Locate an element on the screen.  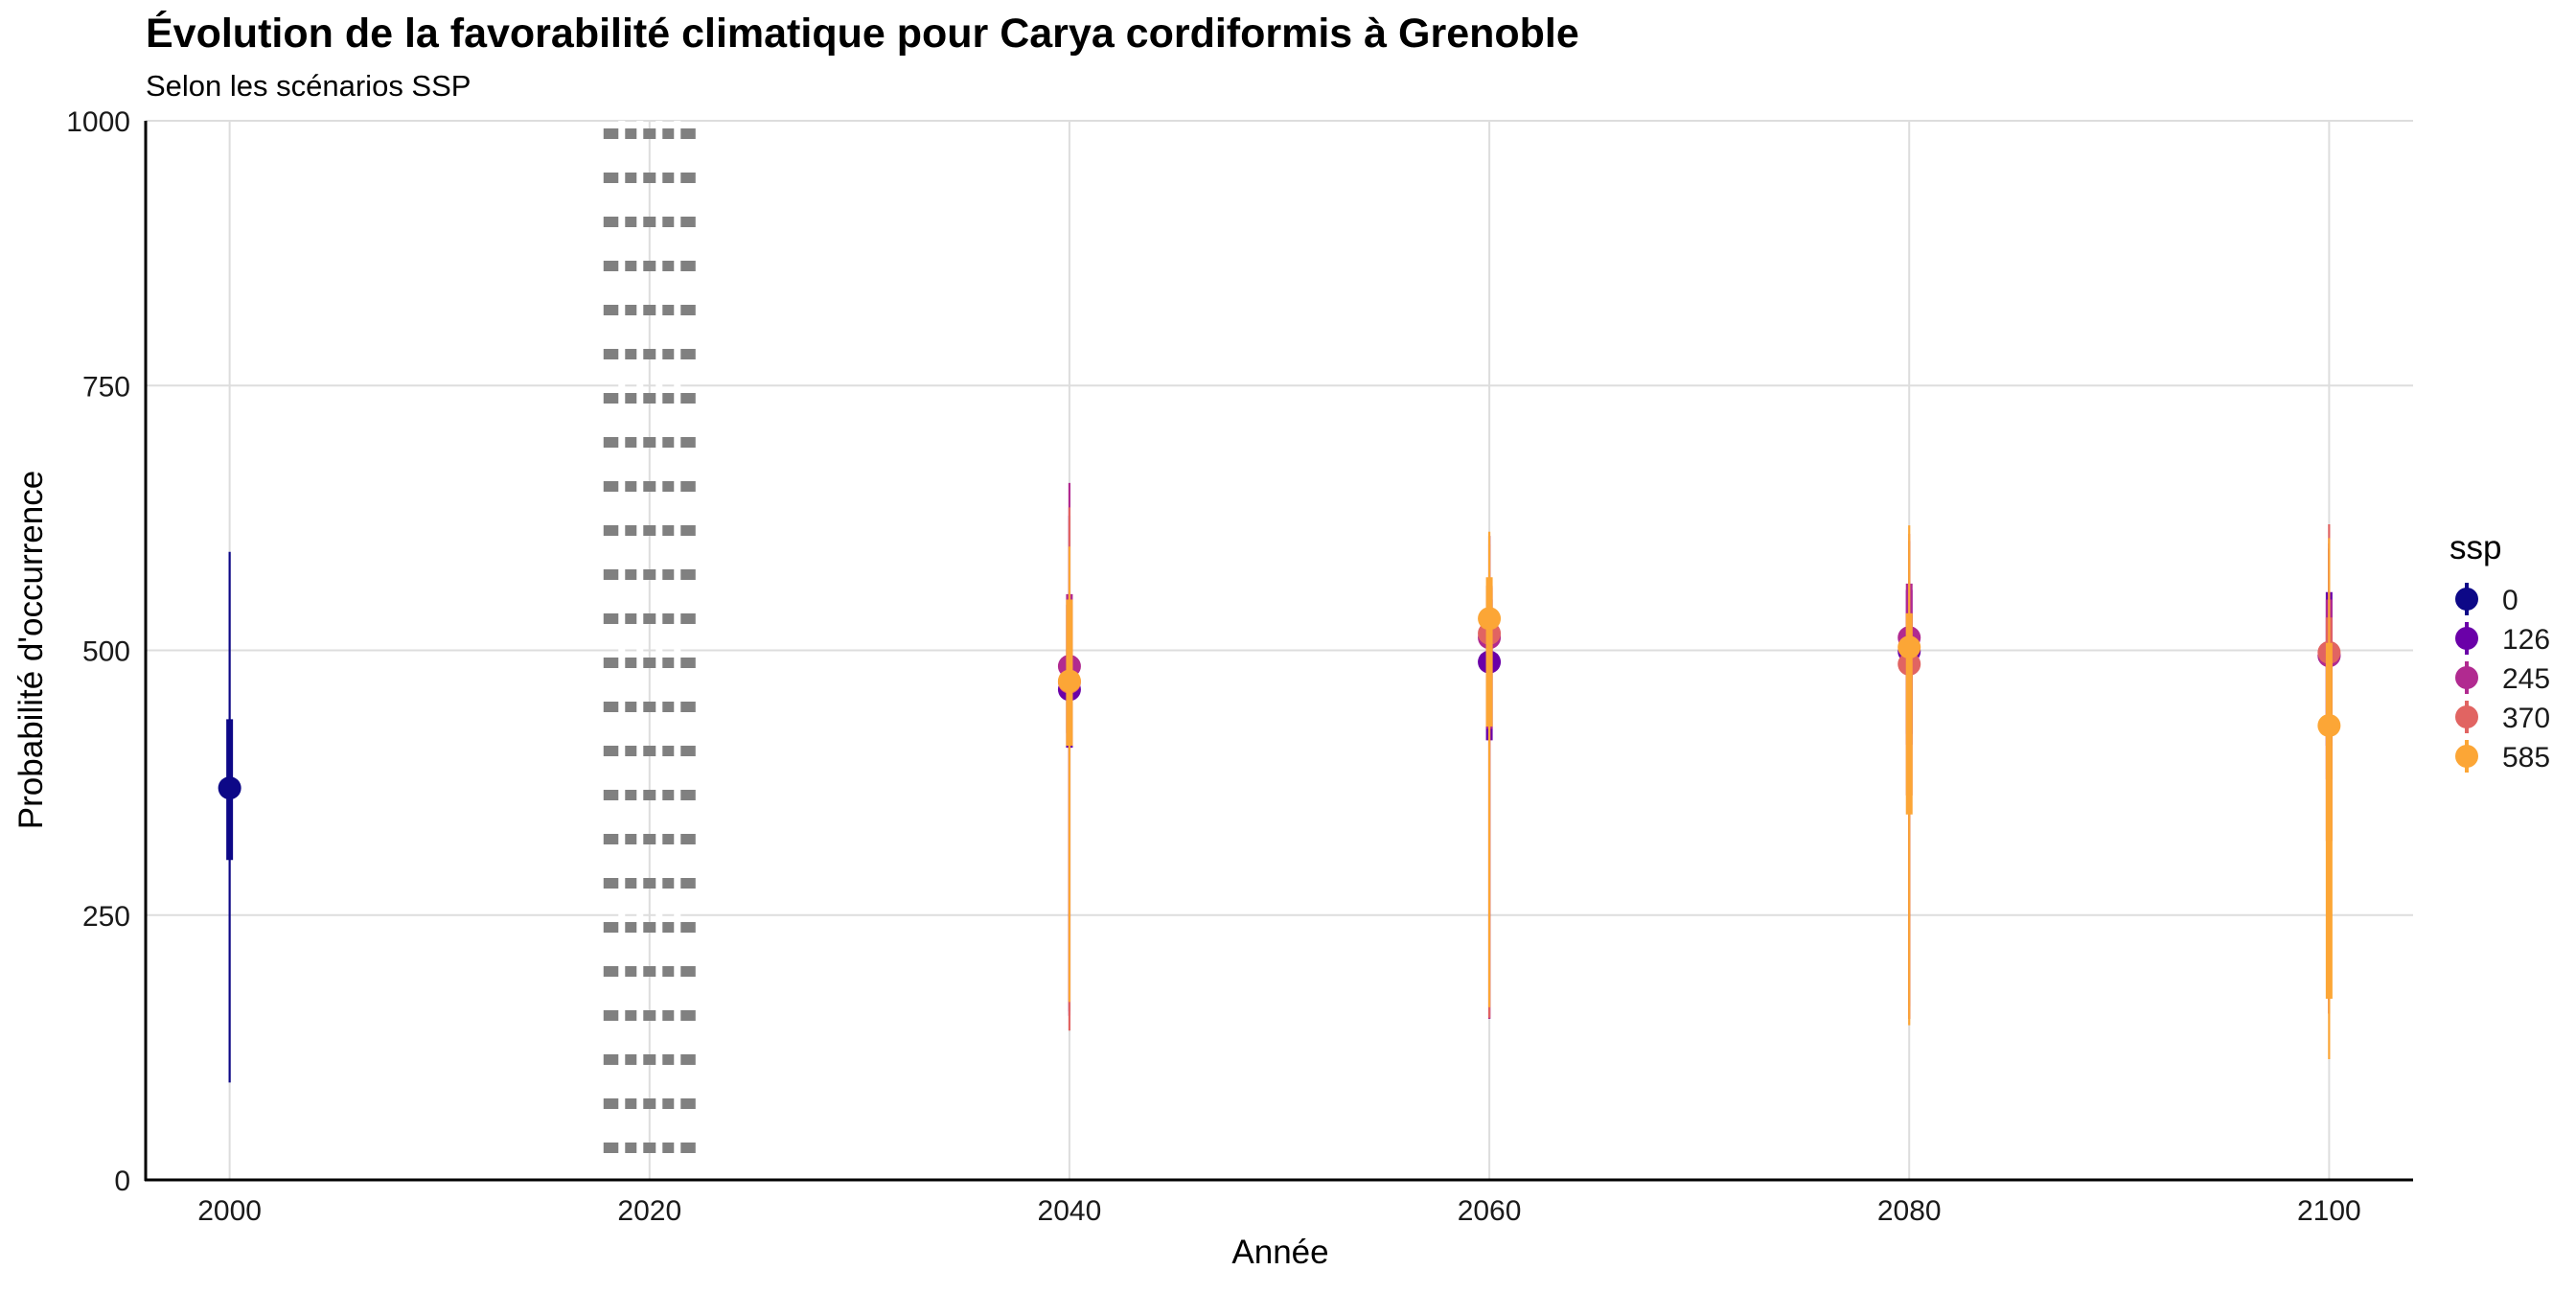
legend-item-ssp-245: 245 is located at coordinates (2502, 678).